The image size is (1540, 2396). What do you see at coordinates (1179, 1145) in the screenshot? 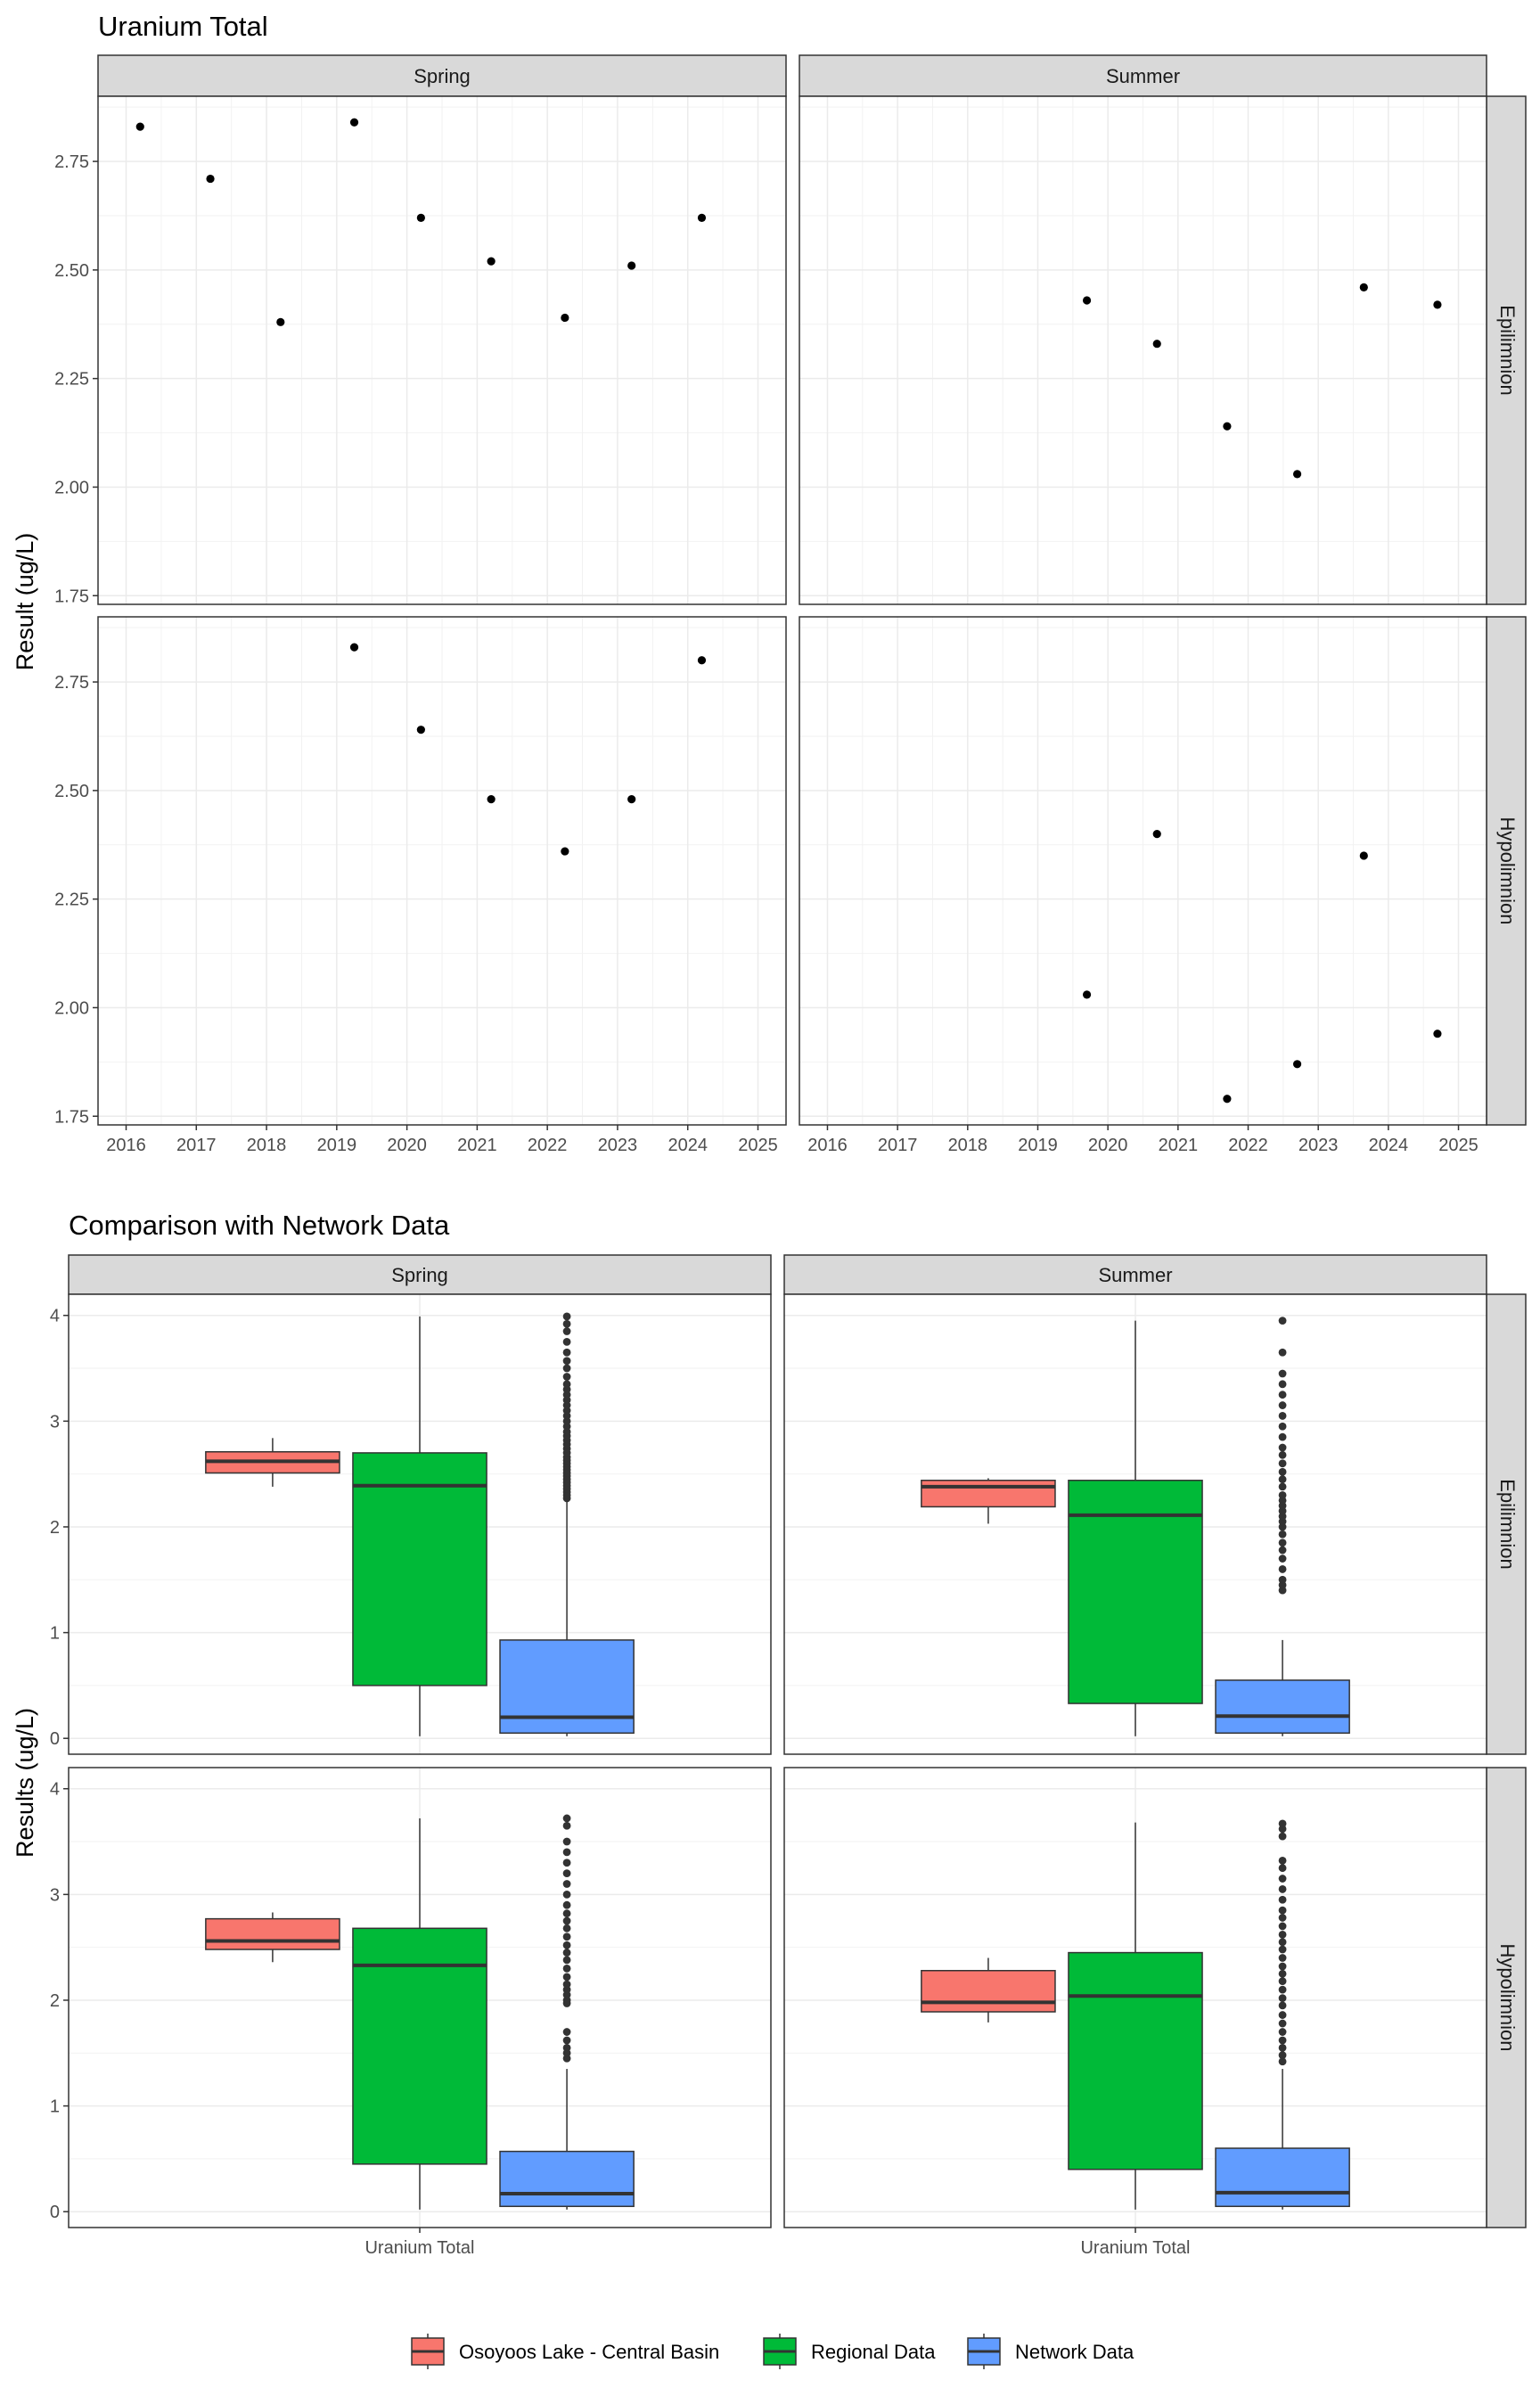
I see `x-tick-label: 2021` at bounding box center [1179, 1145].